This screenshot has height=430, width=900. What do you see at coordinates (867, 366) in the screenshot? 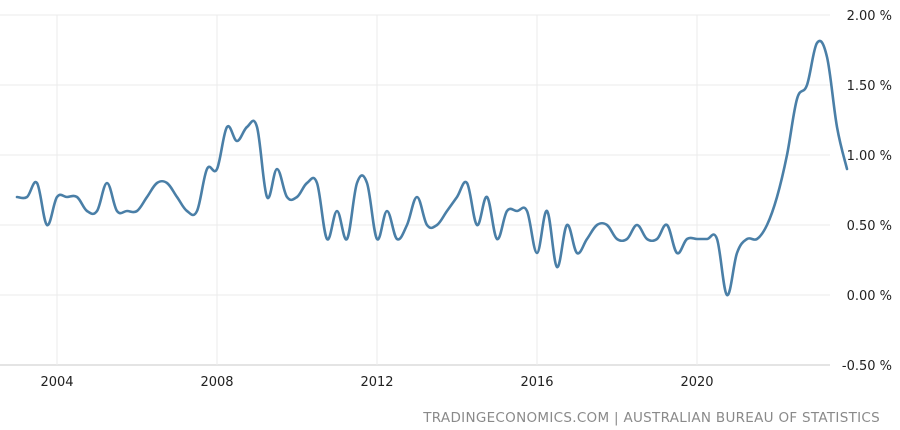
I see `y-tick-label: -0.50 %` at bounding box center [867, 366].